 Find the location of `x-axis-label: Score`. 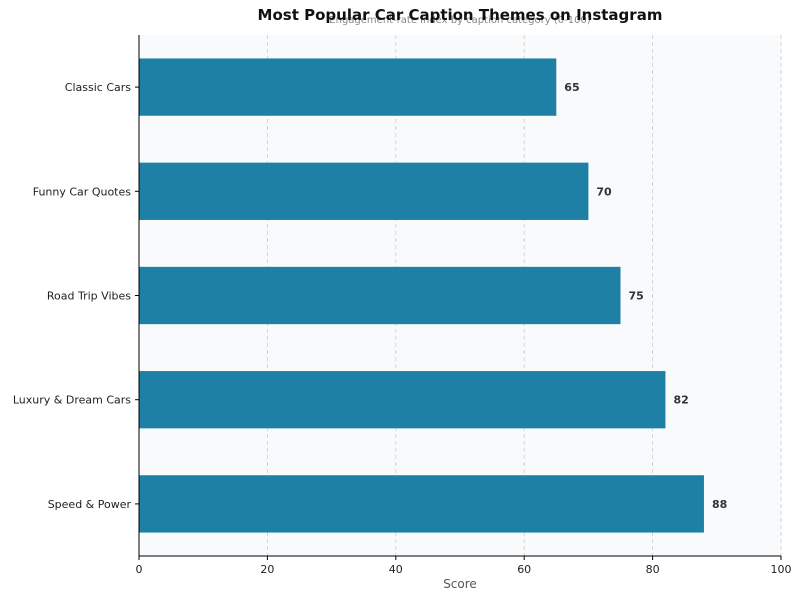

x-axis-label: Score is located at coordinates (460, 584).